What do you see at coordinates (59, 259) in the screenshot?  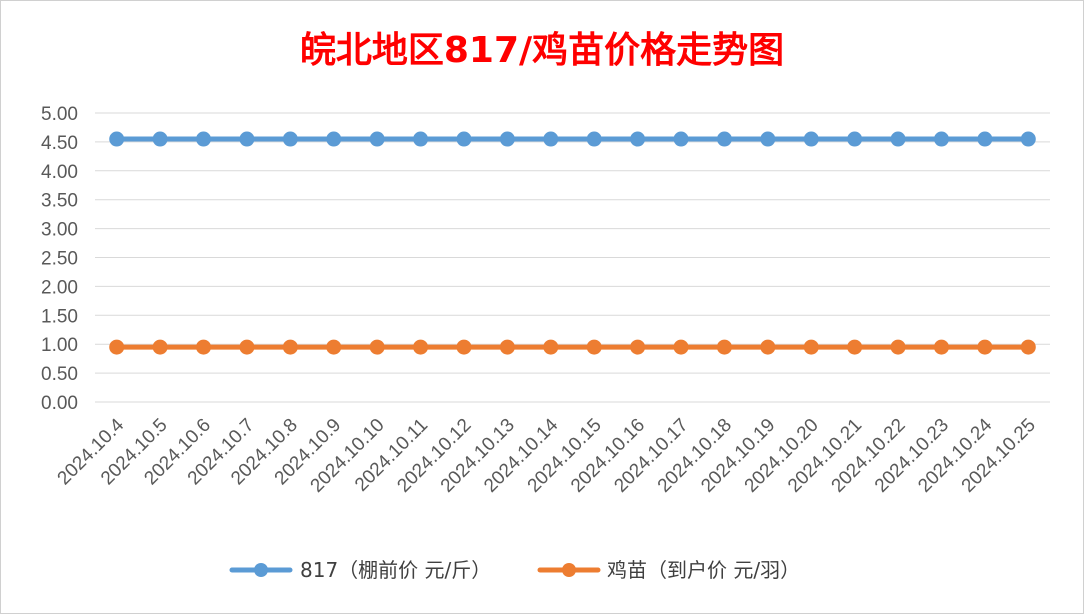 I see `y-tick-label: 2.50` at bounding box center [59, 259].